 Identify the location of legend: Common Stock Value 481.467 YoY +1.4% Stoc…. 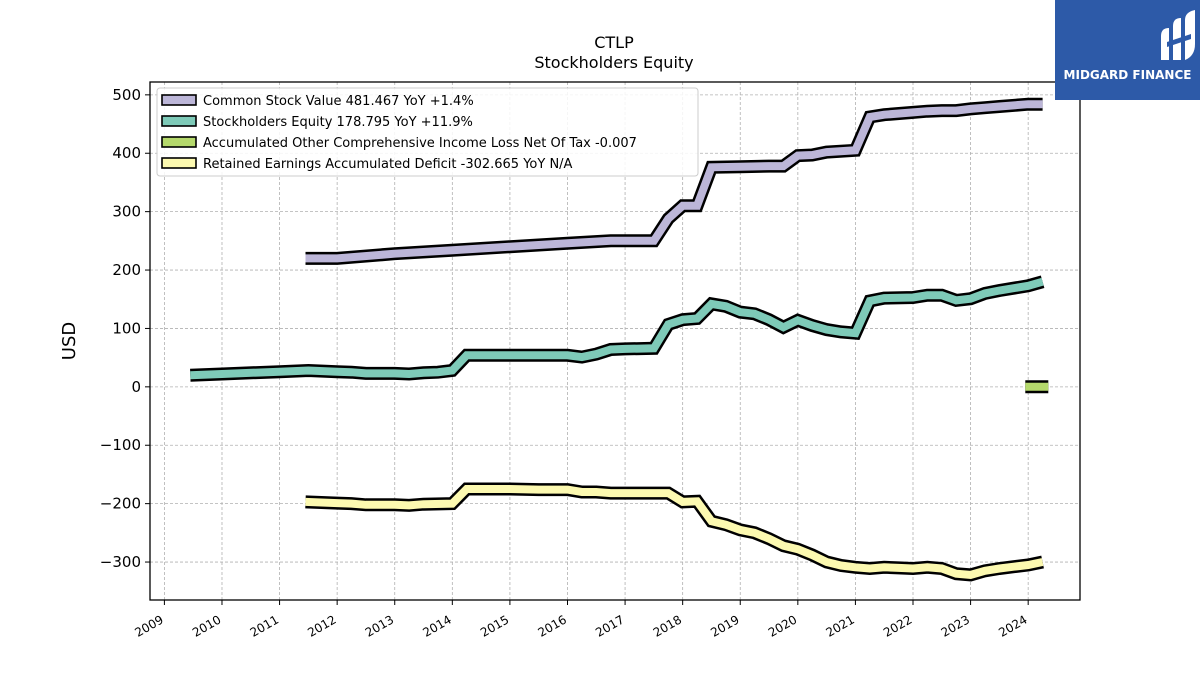
(427, 132).